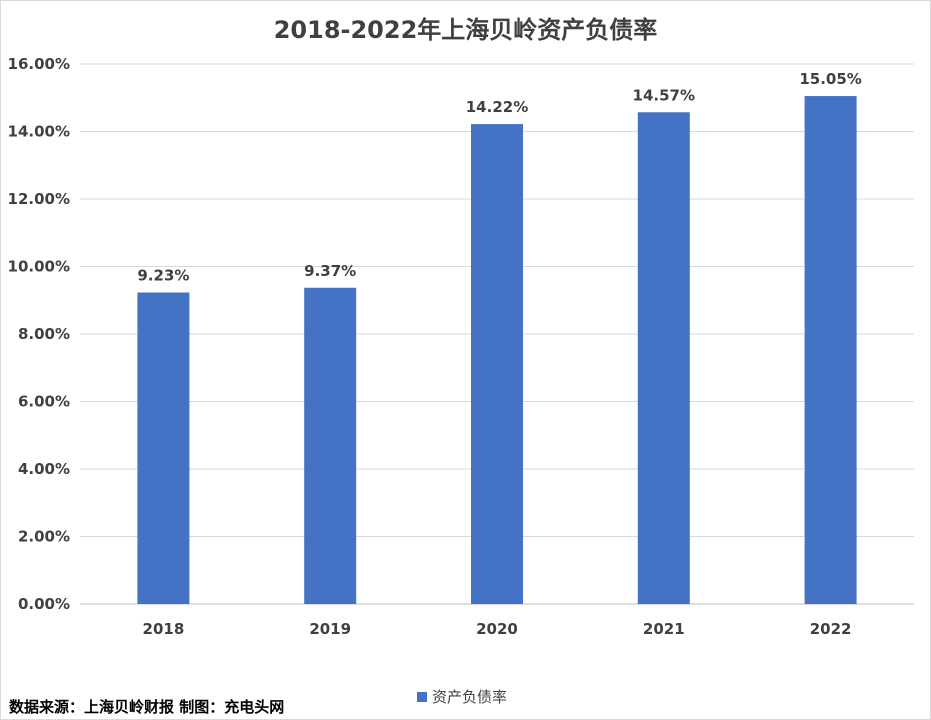  I want to click on data-label: 15.05%, so click(830, 79).